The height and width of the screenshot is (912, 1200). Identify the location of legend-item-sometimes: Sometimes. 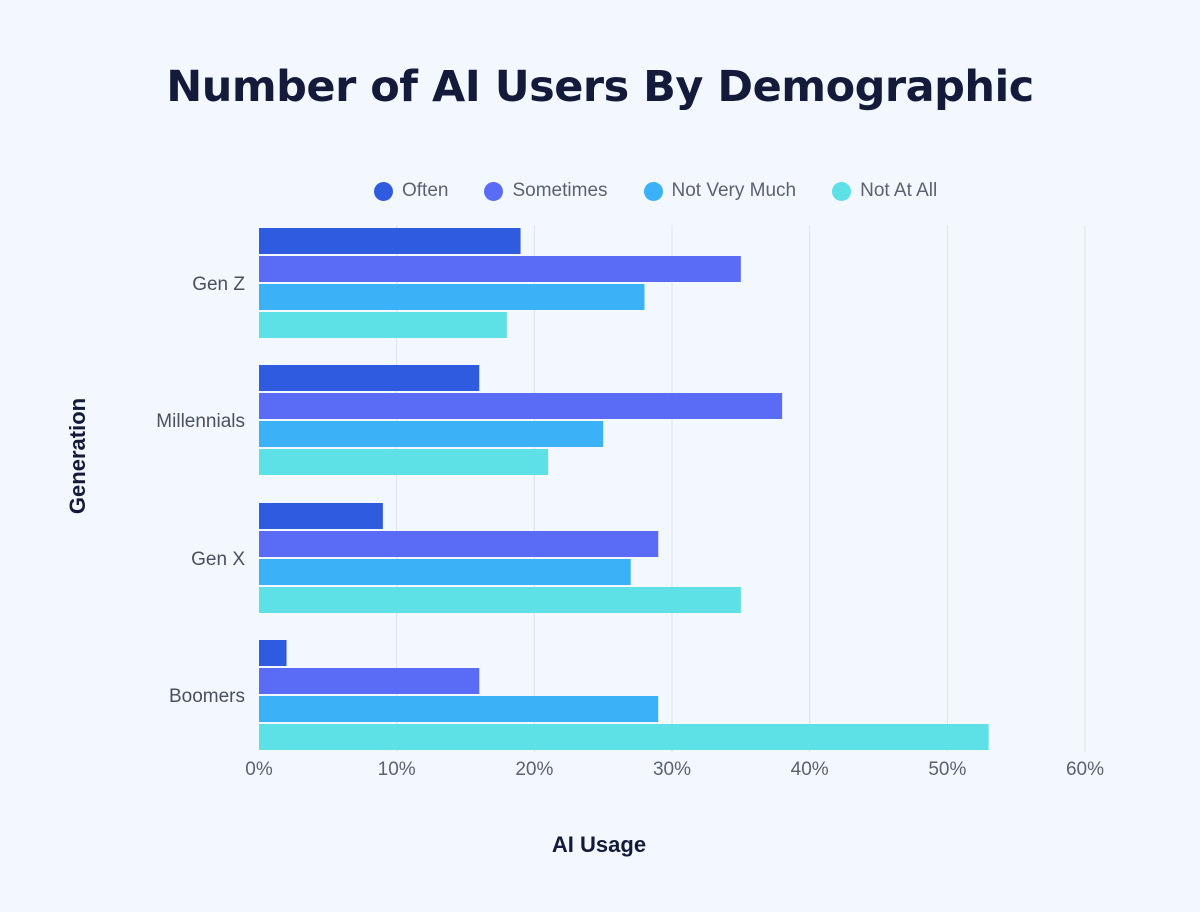
(546, 191).